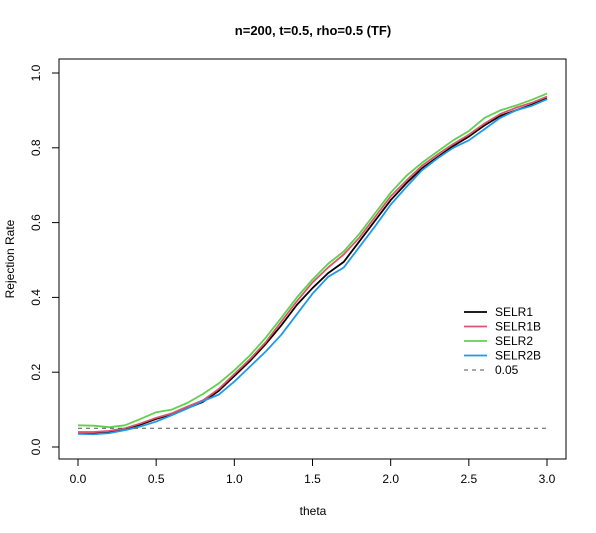  Describe the element at coordinates (313, 511) in the screenshot. I see `x-axis-label: theta` at that location.